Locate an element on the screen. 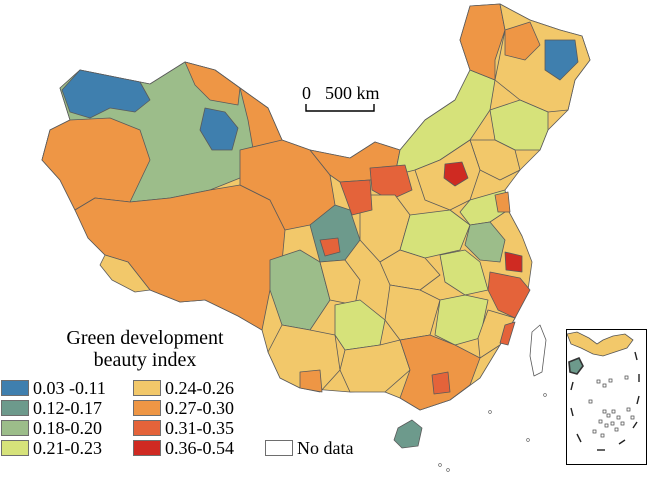  scale-bar is located at coordinates (340, 108).